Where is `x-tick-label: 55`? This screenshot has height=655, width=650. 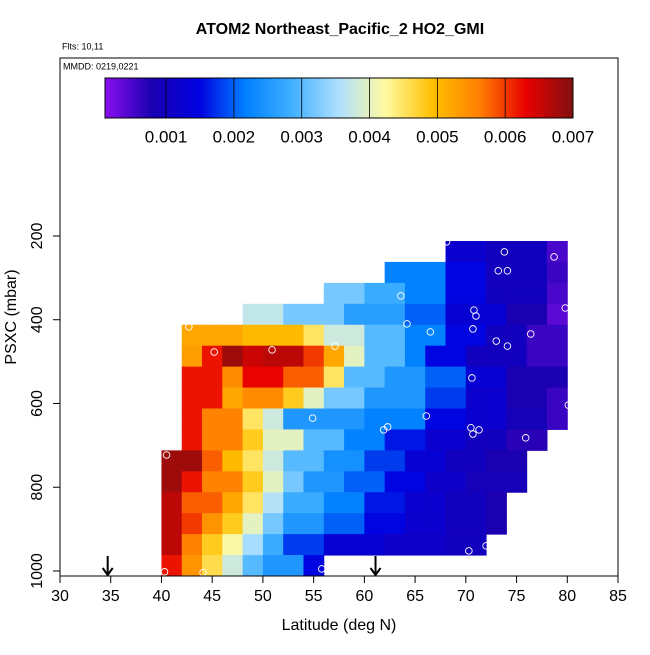
x-tick-label: 55 is located at coordinates (314, 596).